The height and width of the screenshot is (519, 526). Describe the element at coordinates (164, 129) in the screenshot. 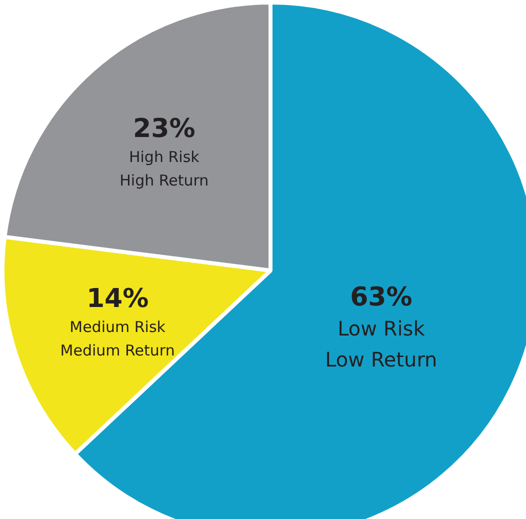

I see `data-label: 23%` at that location.